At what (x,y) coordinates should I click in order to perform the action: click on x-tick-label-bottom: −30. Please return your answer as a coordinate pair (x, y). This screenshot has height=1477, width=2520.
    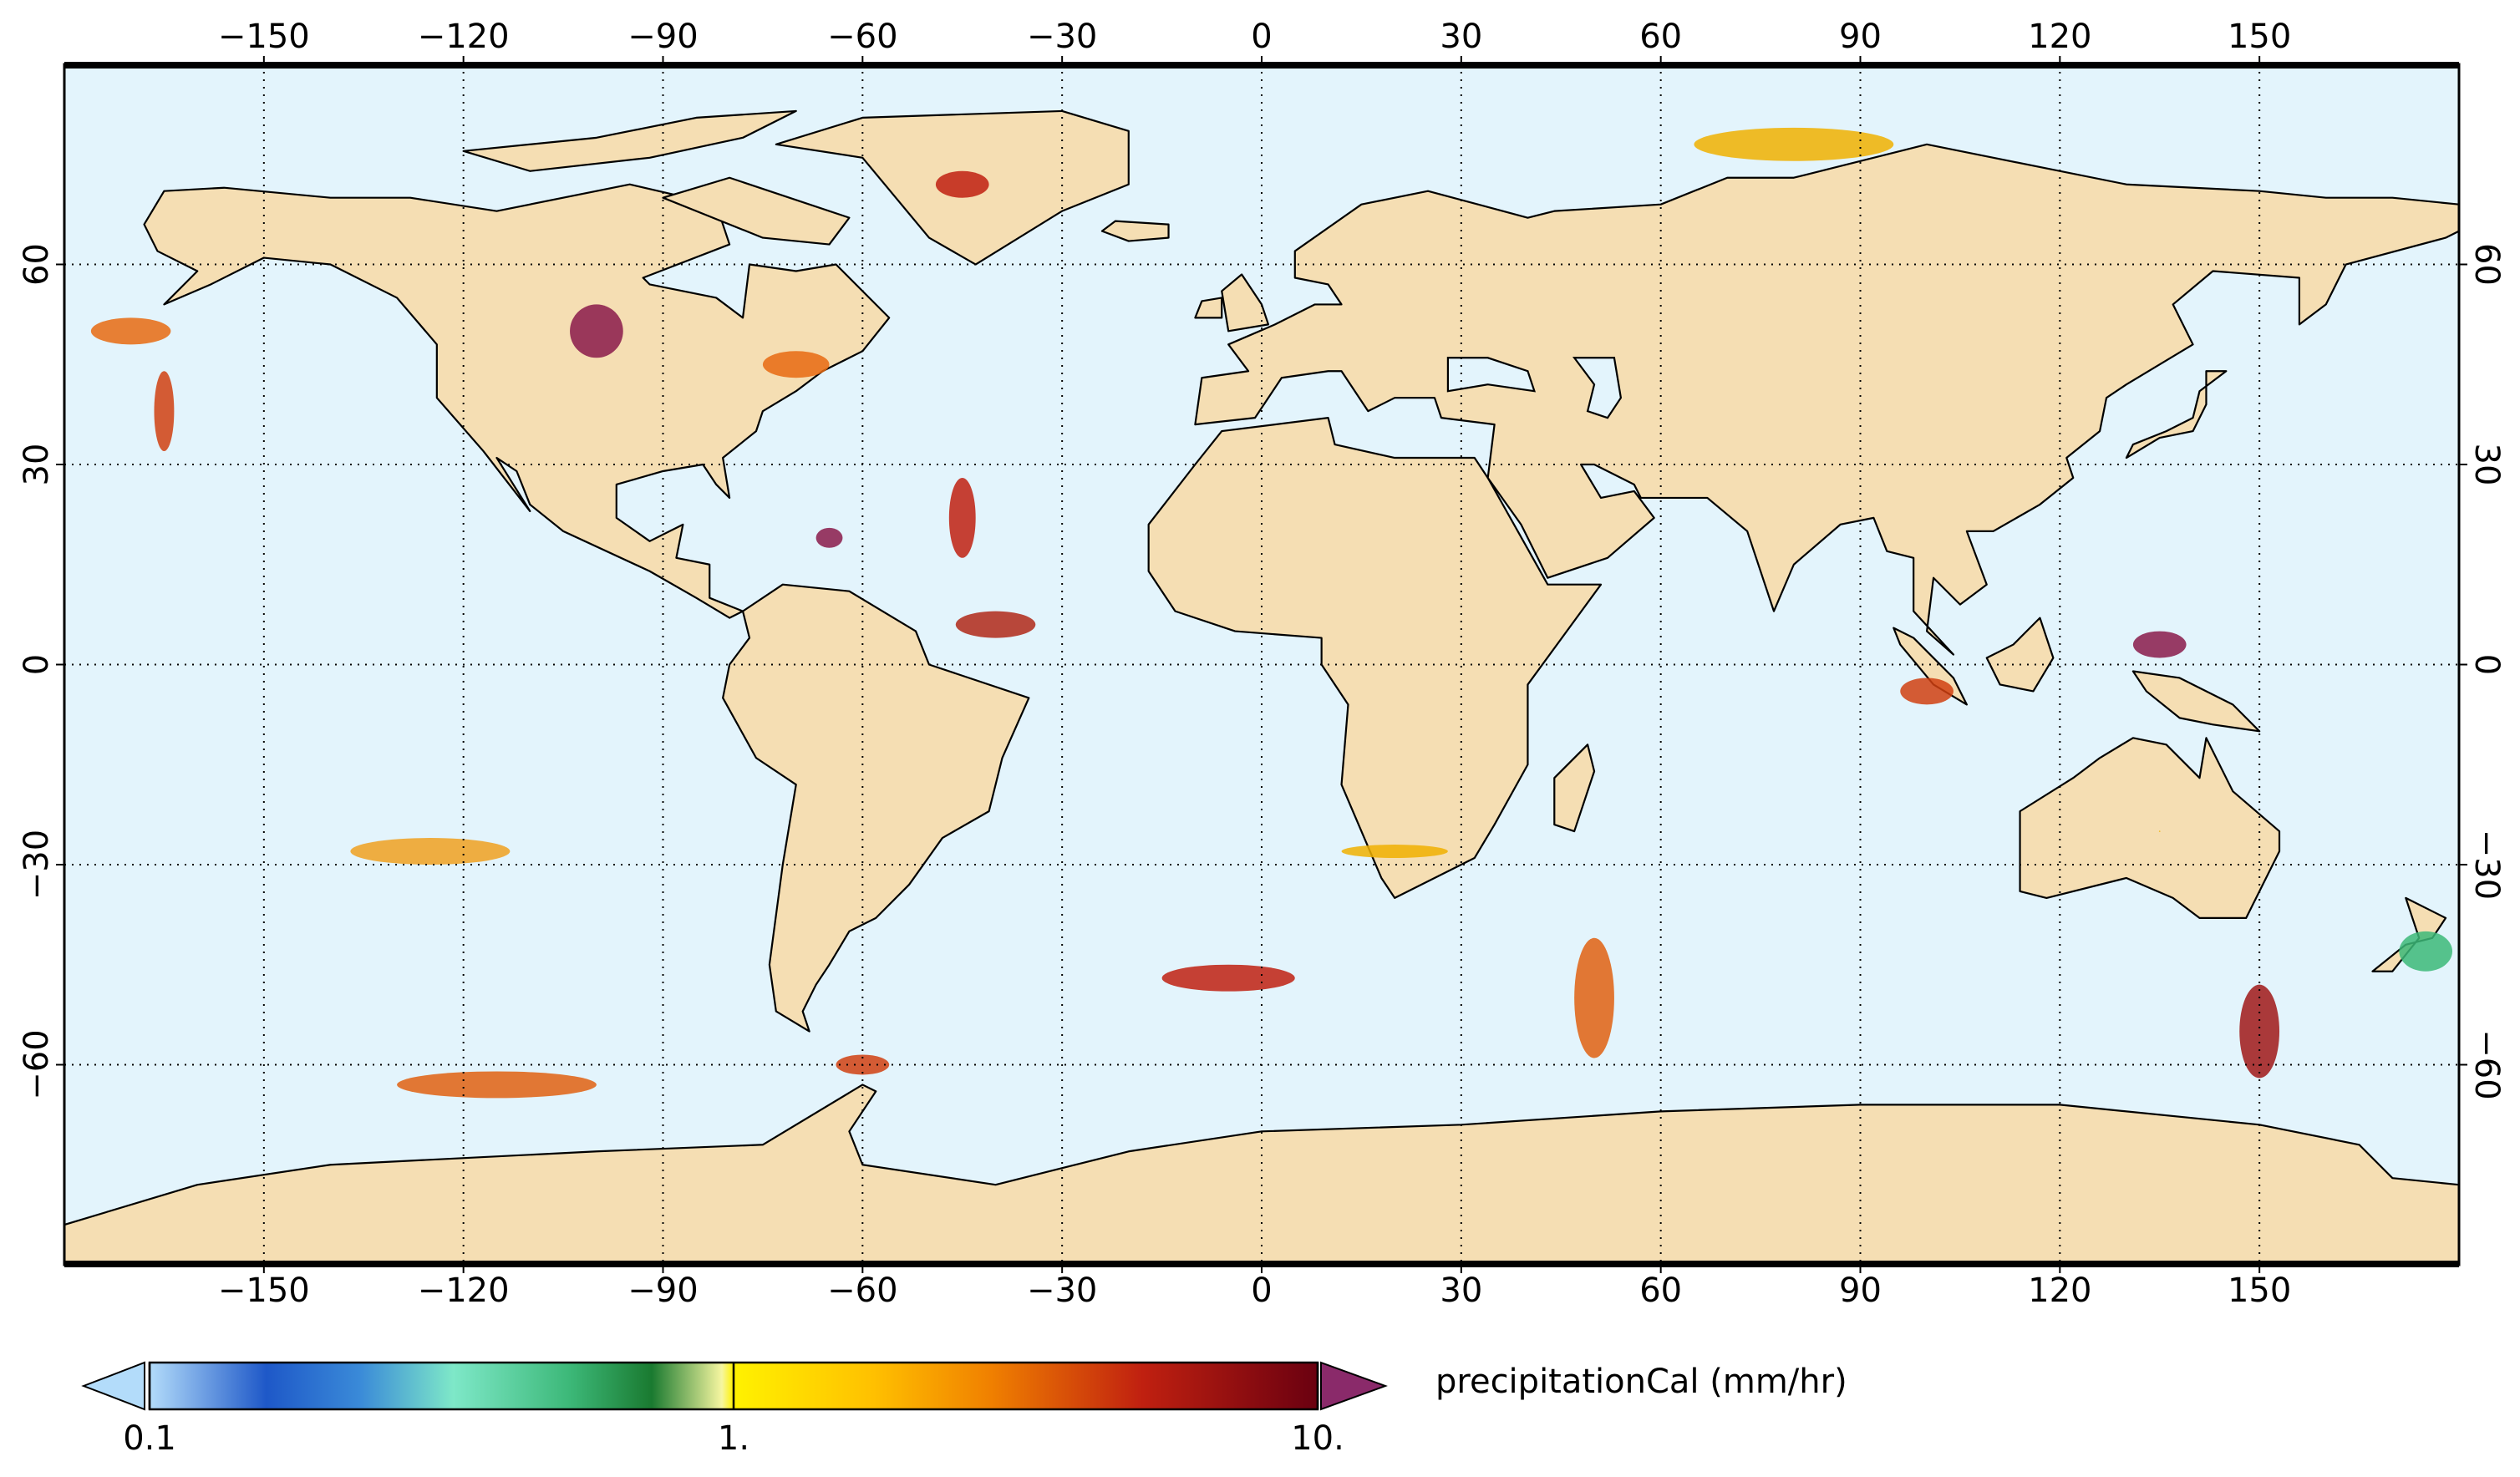
    Looking at the image, I should click on (1062, 1290).